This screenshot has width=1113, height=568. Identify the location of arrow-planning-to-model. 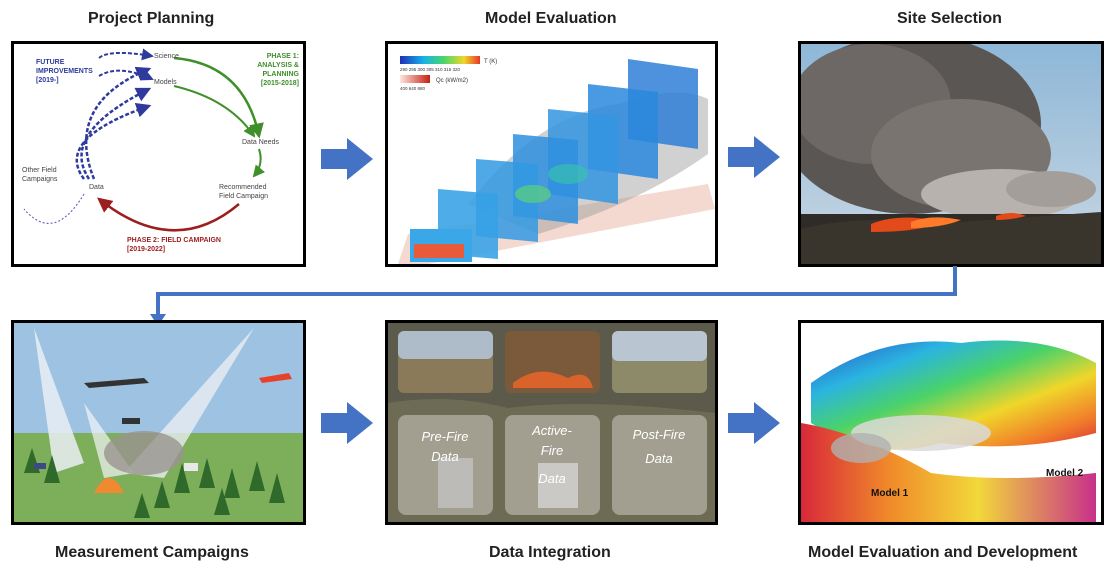
(347, 159).